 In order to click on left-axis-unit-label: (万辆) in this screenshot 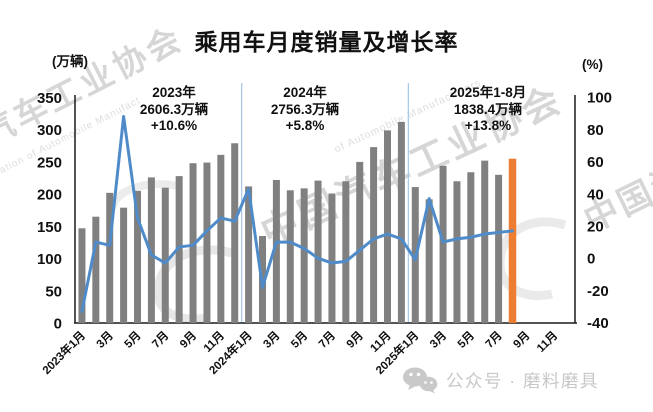, I will do `click(70, 61)`.